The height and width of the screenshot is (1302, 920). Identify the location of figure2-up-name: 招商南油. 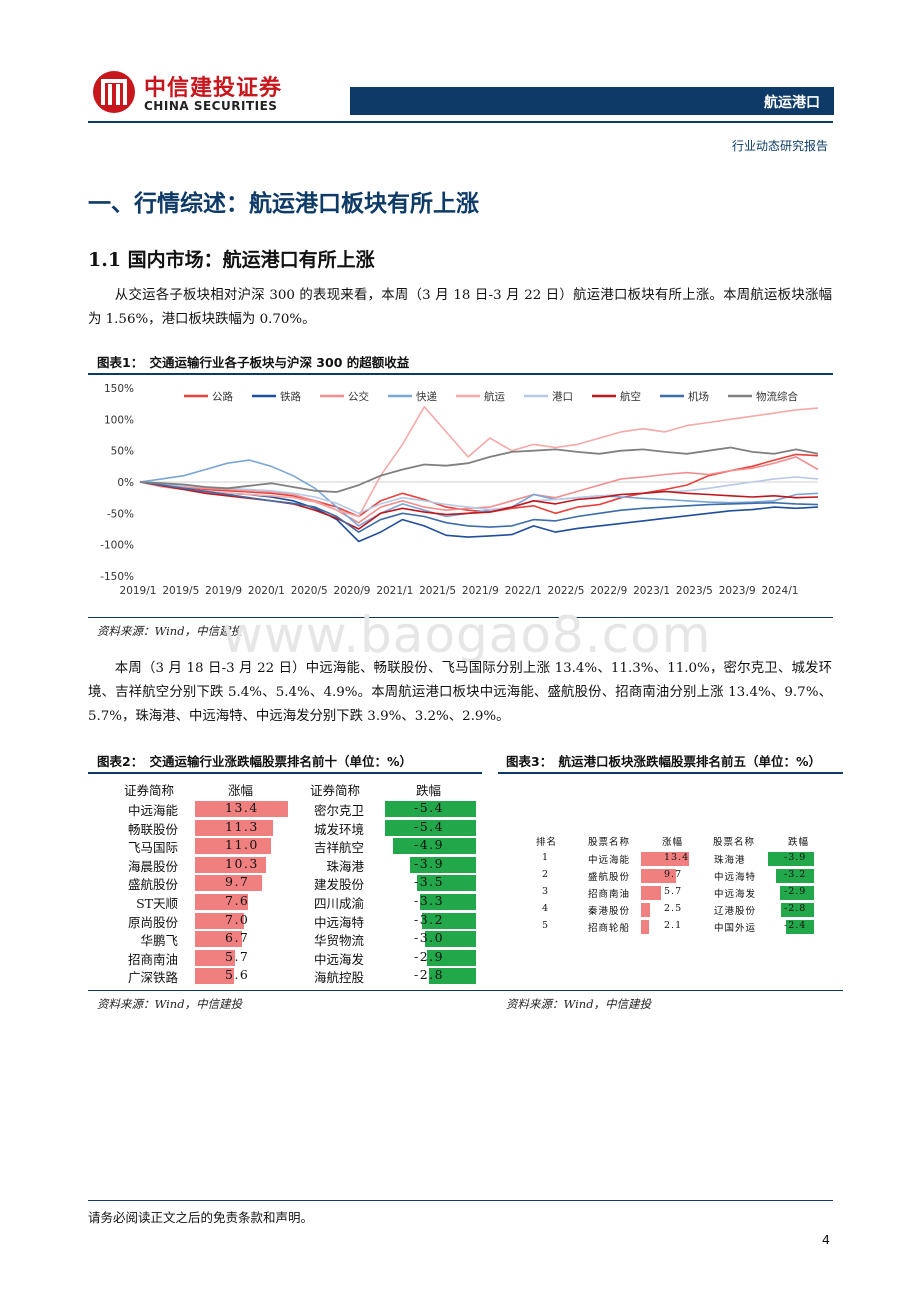
(152, 959).